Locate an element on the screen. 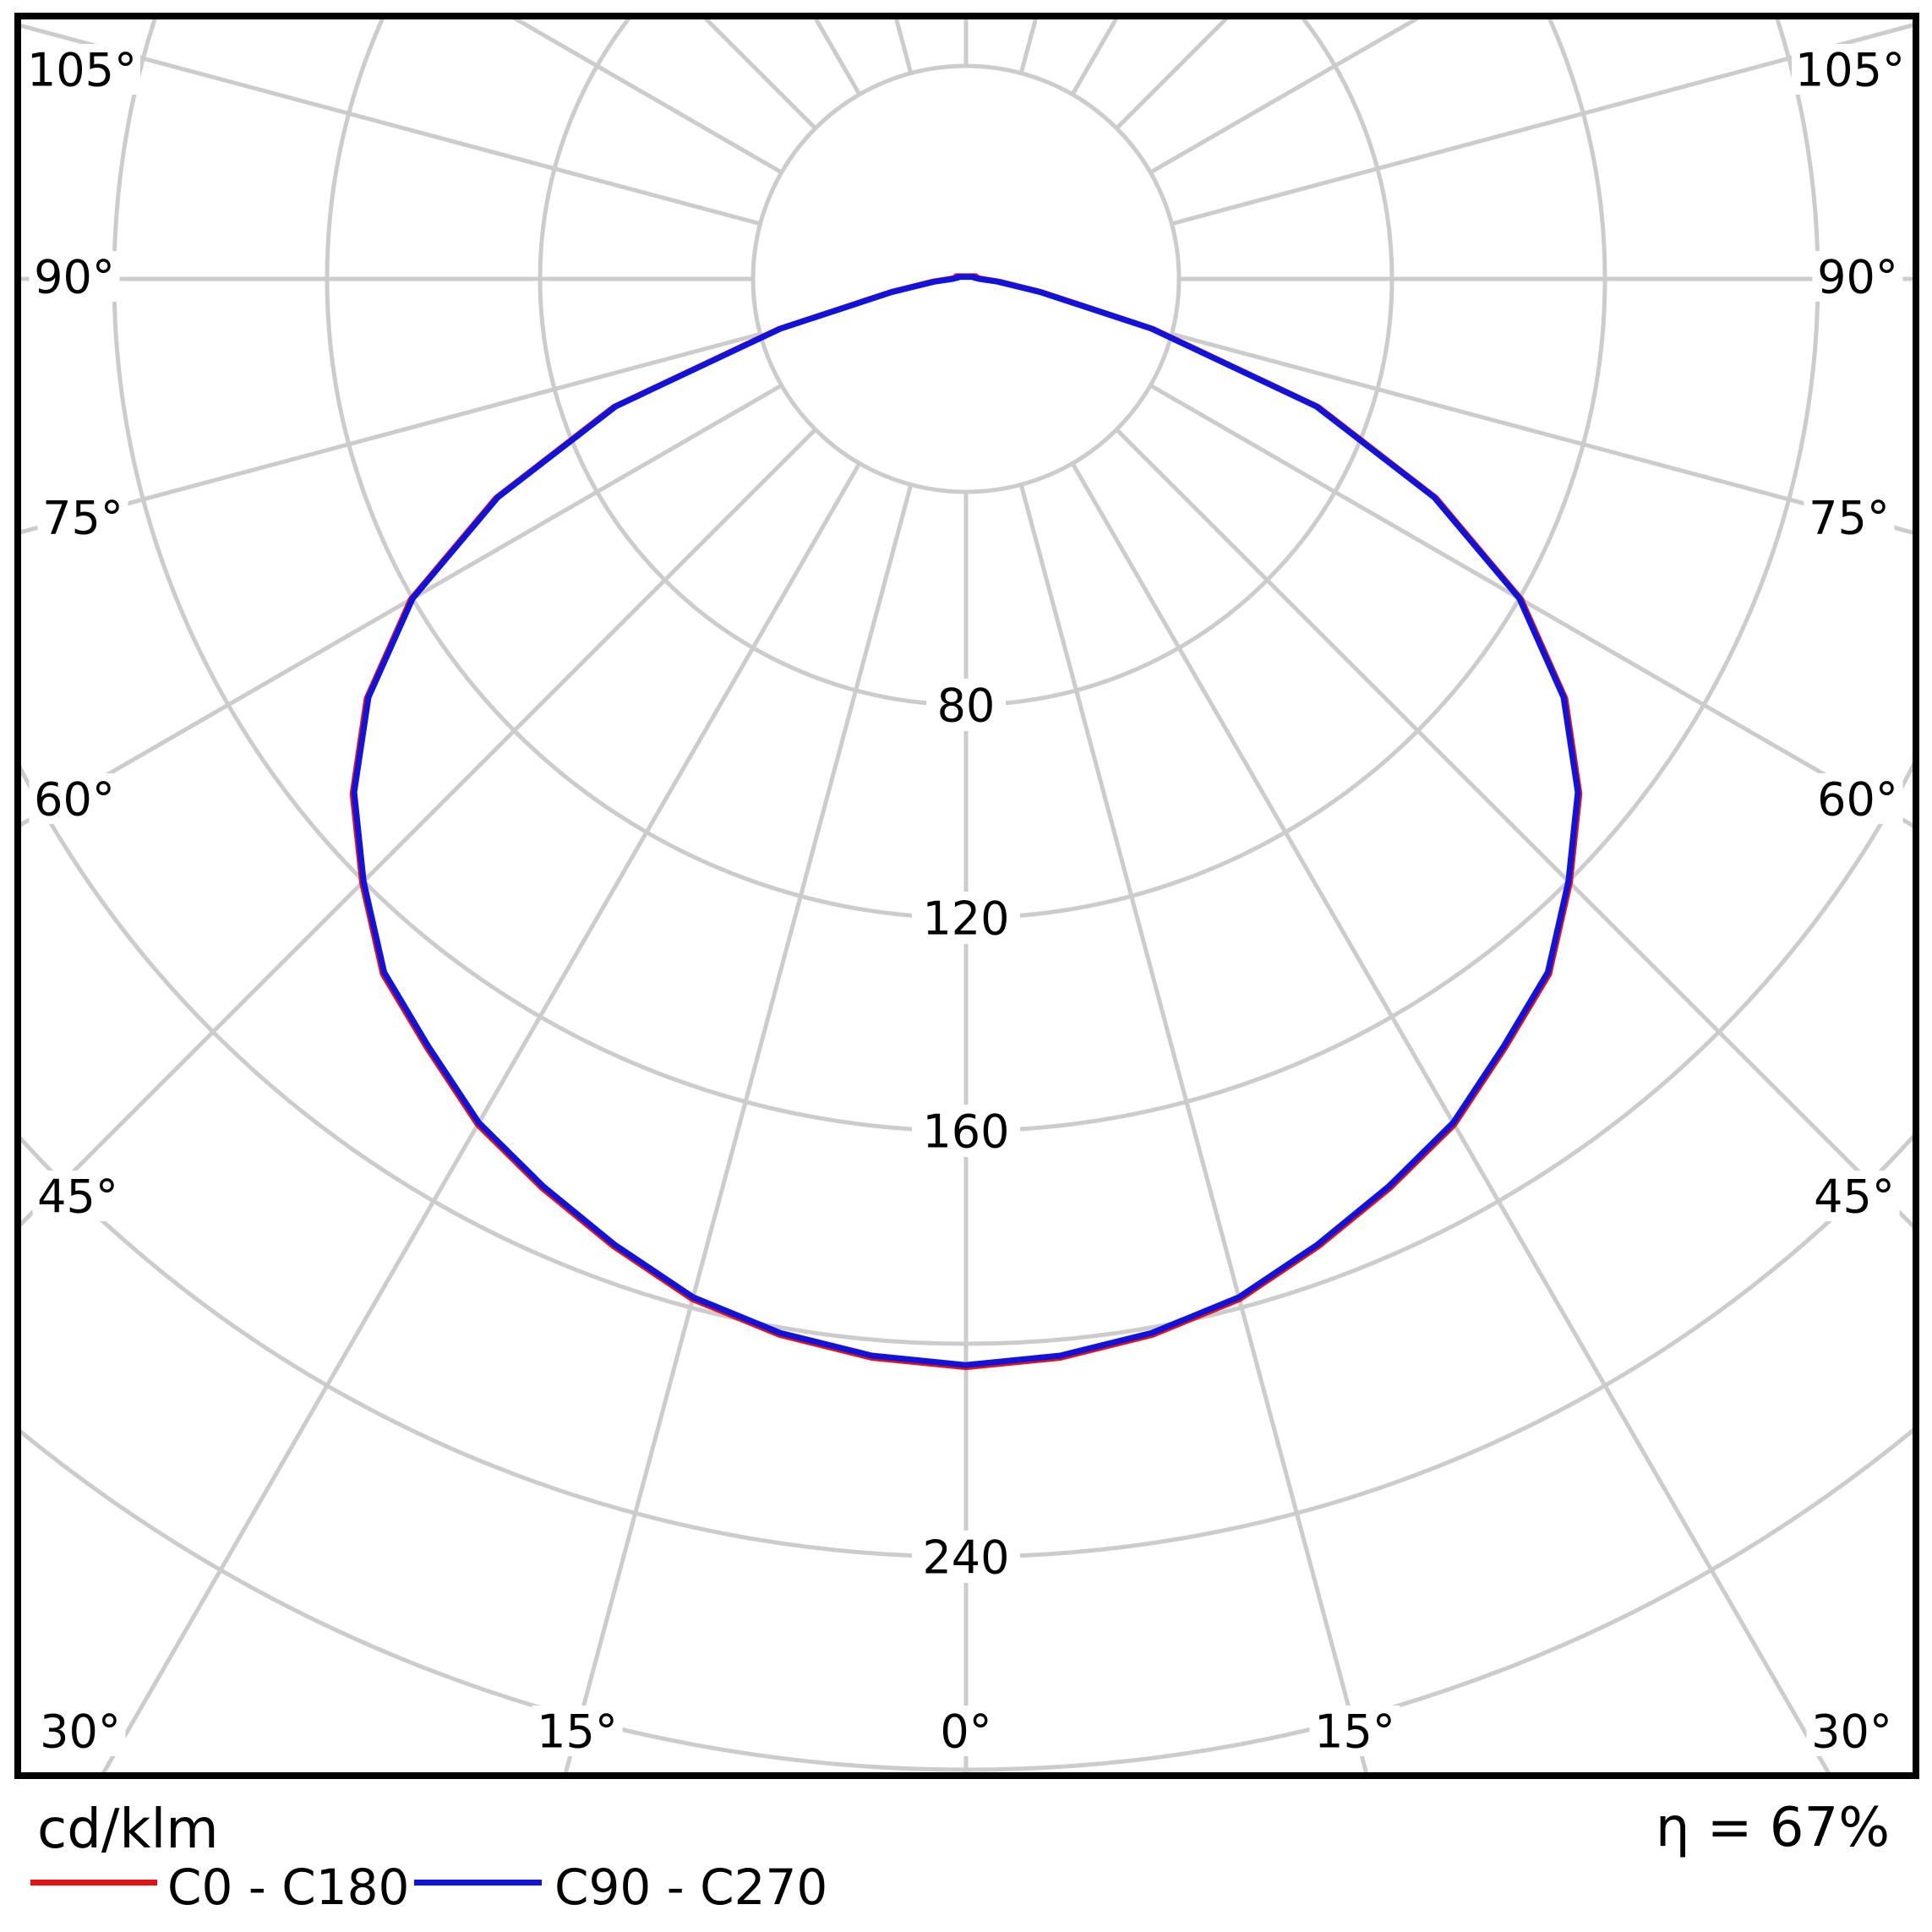 The height and width of the screenshot is (1932, 1932). legend-swatch-c0-c180 is located at coordinates (93, 1883).